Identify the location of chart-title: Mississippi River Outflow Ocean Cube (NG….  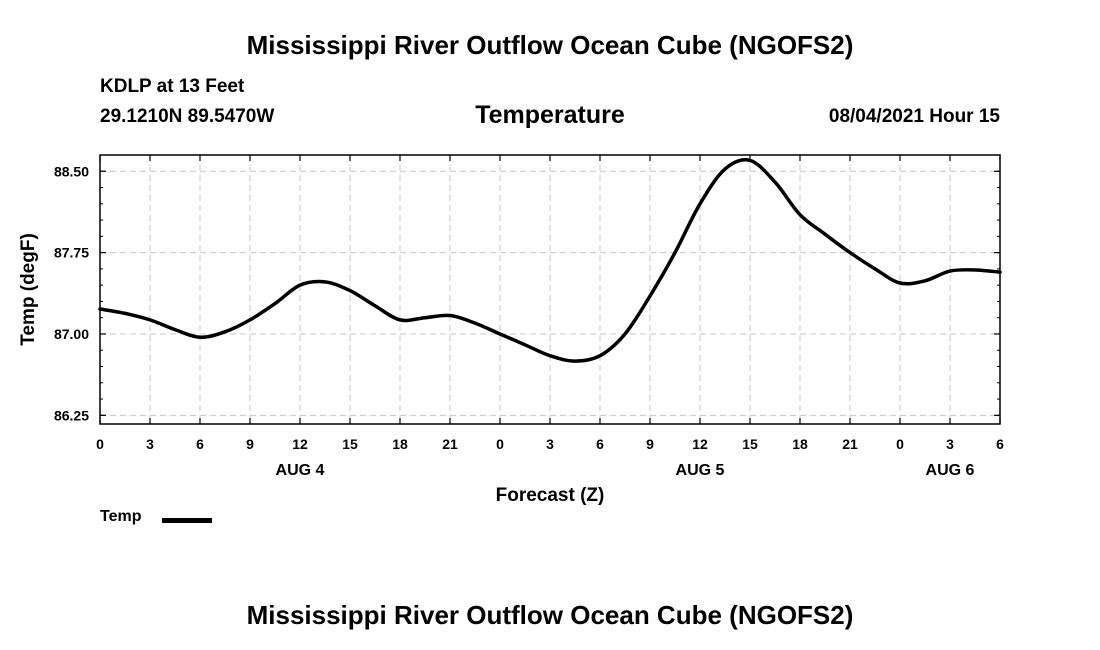
(550, 45).